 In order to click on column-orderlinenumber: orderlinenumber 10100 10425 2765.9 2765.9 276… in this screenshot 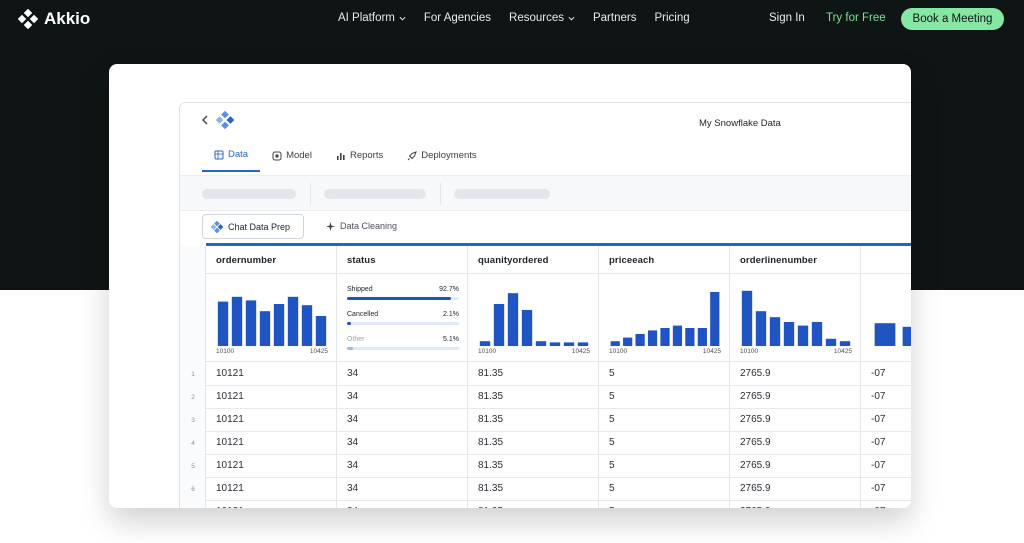, I will do `click(795, 377)`.